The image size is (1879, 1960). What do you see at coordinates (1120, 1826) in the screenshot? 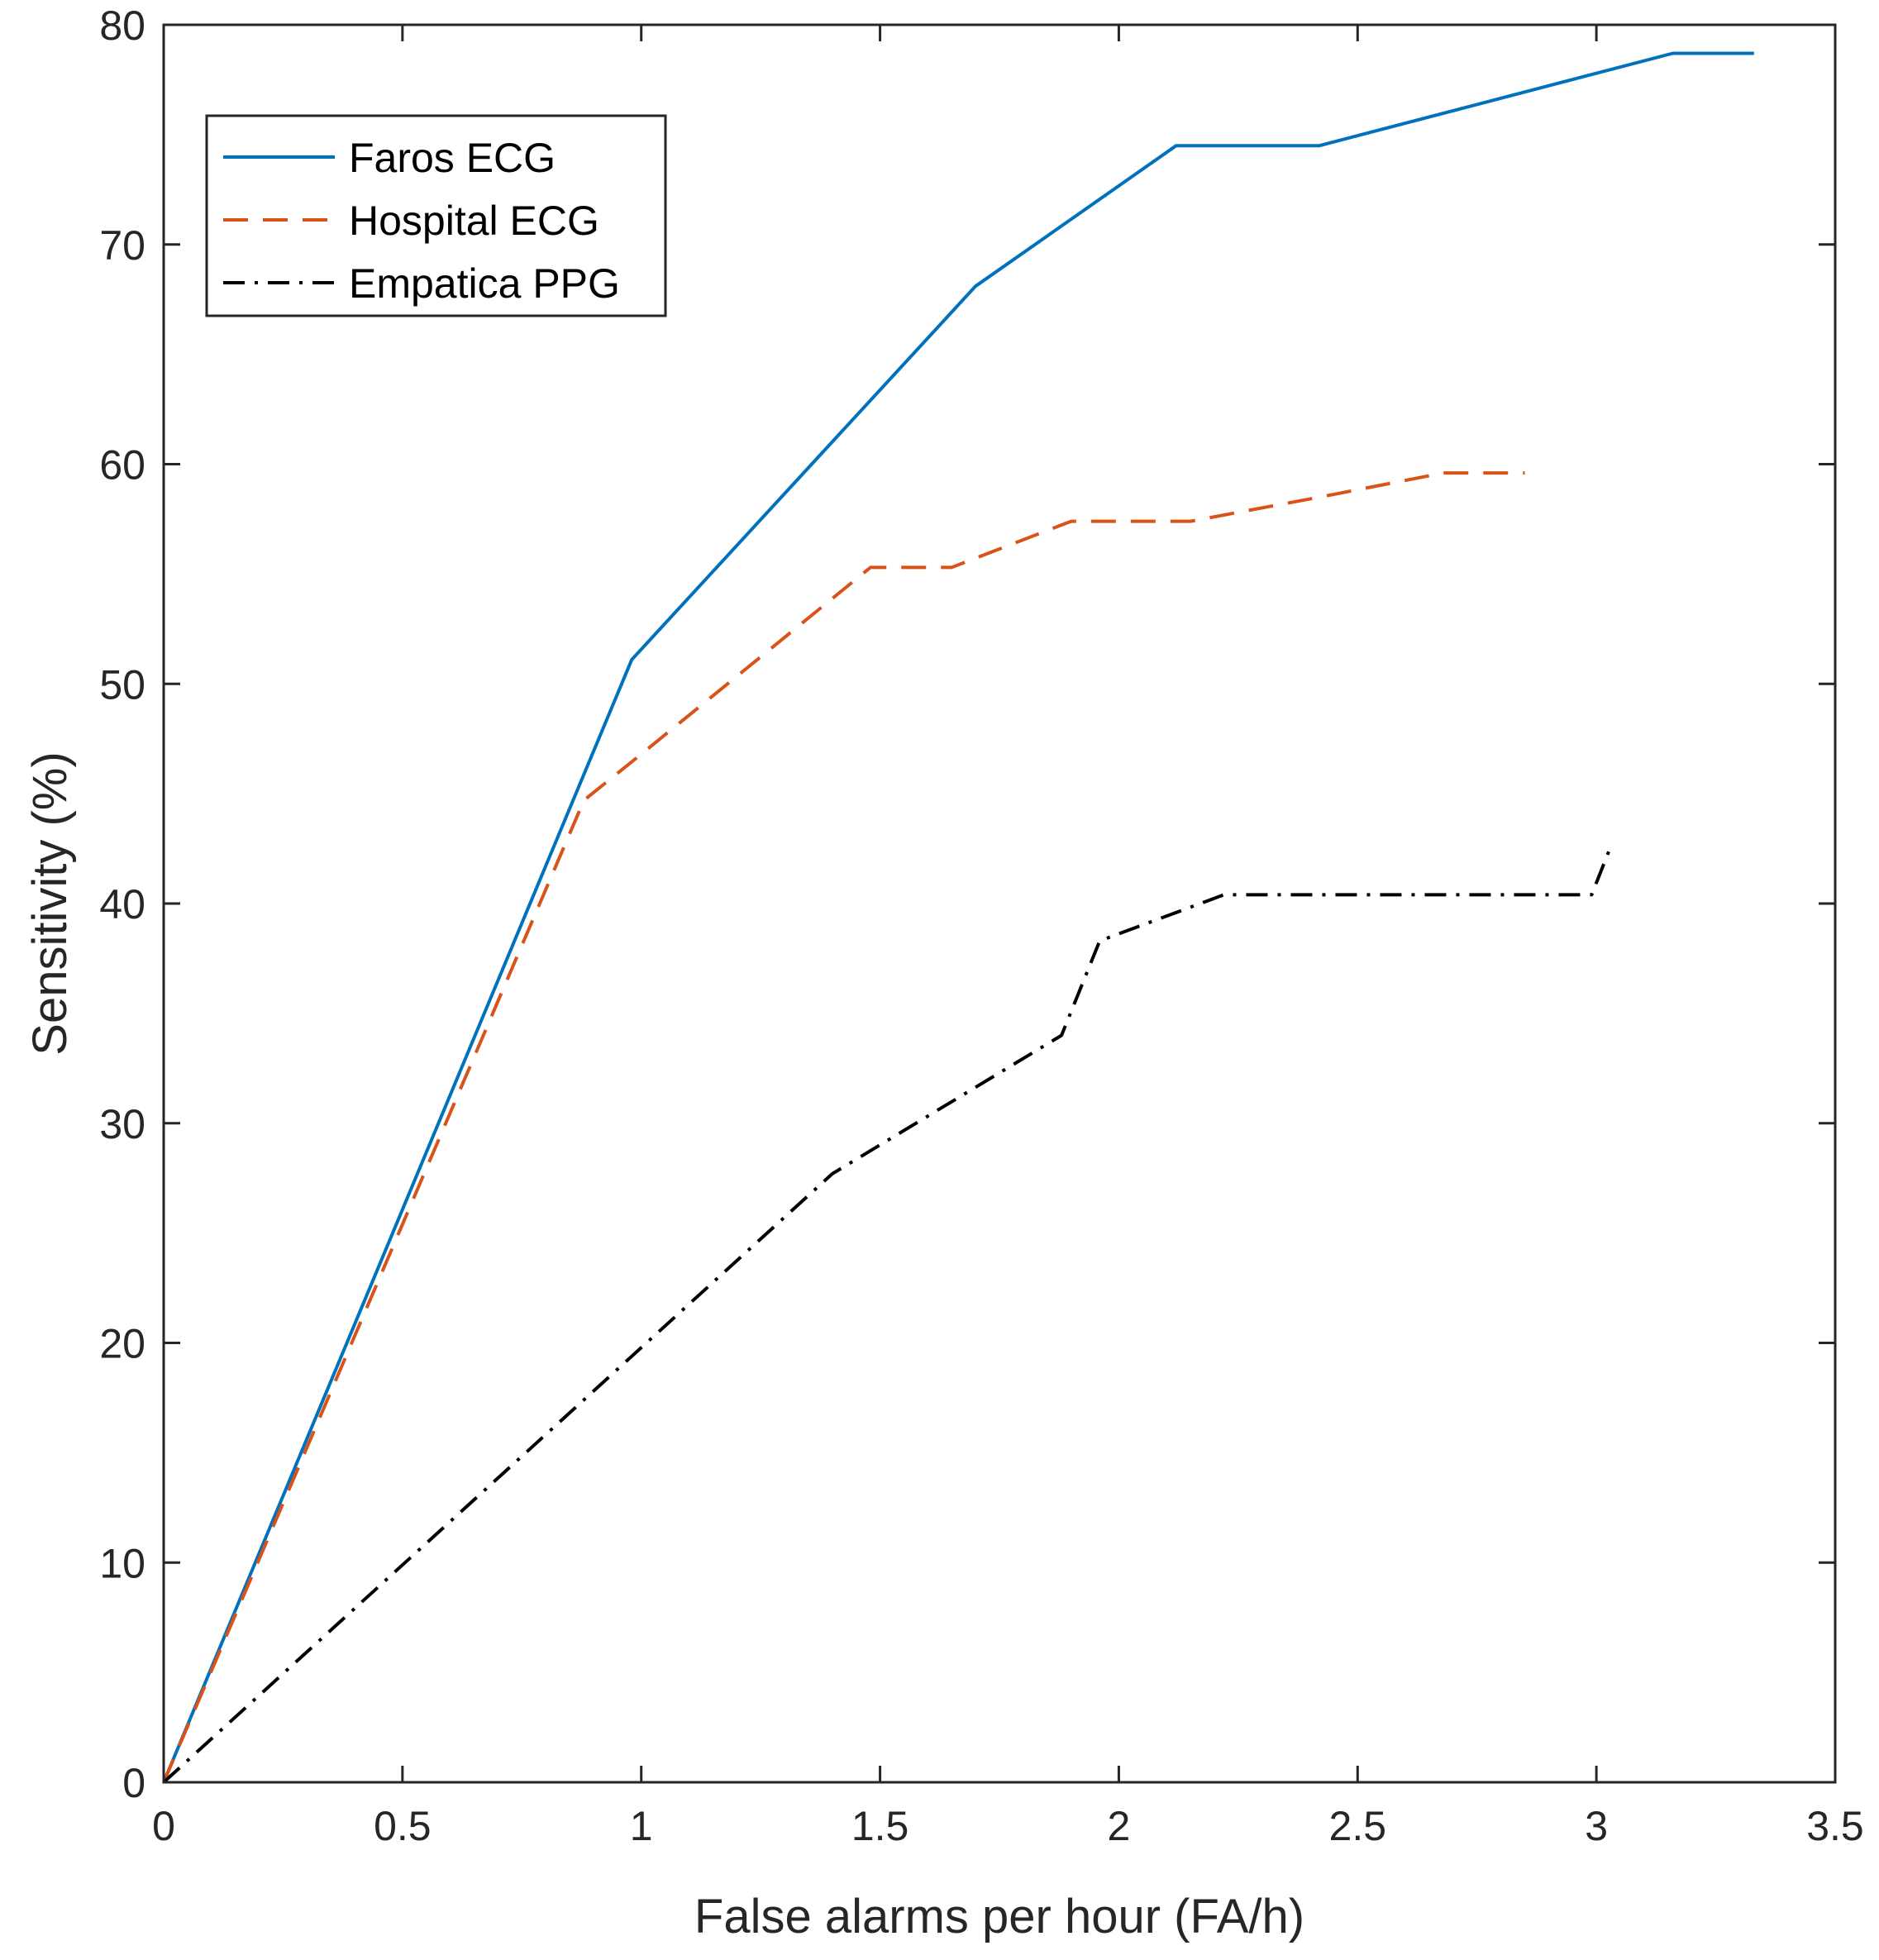
I see `x-tick-label: 2` at bounding box center [1120, 1826].